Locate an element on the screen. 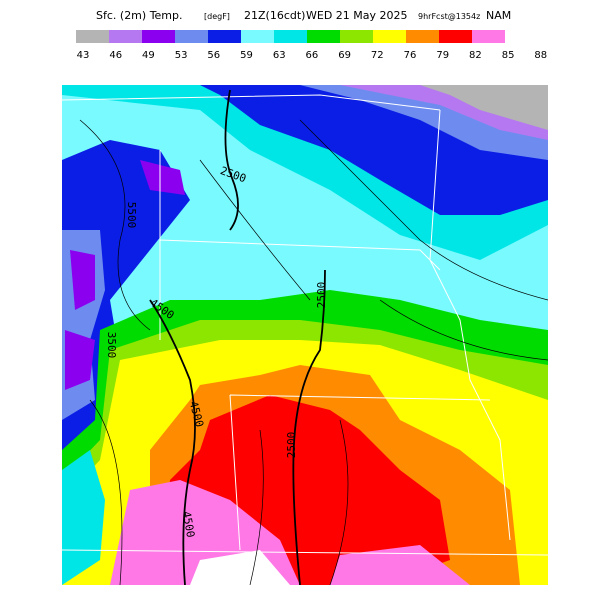 This screenshot has height=611, width=611. contour-label: 4500 is located at coordinates (188, 524).